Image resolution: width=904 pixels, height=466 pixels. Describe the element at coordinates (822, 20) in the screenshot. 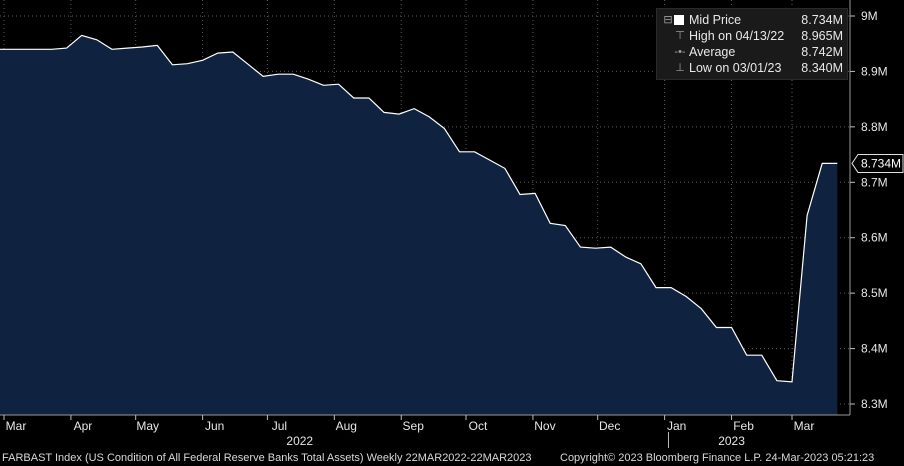

I see `legend-title-value: 8.734M` at that location.